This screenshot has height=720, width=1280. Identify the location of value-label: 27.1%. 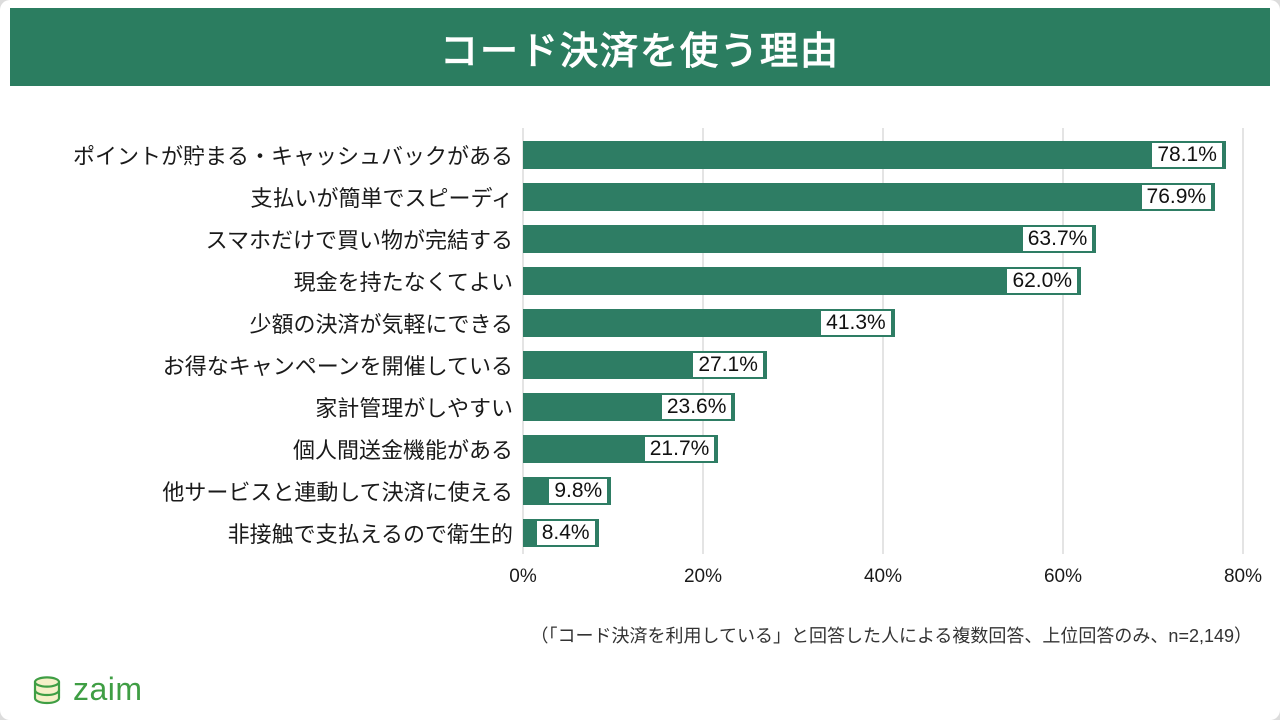
(728, 365).